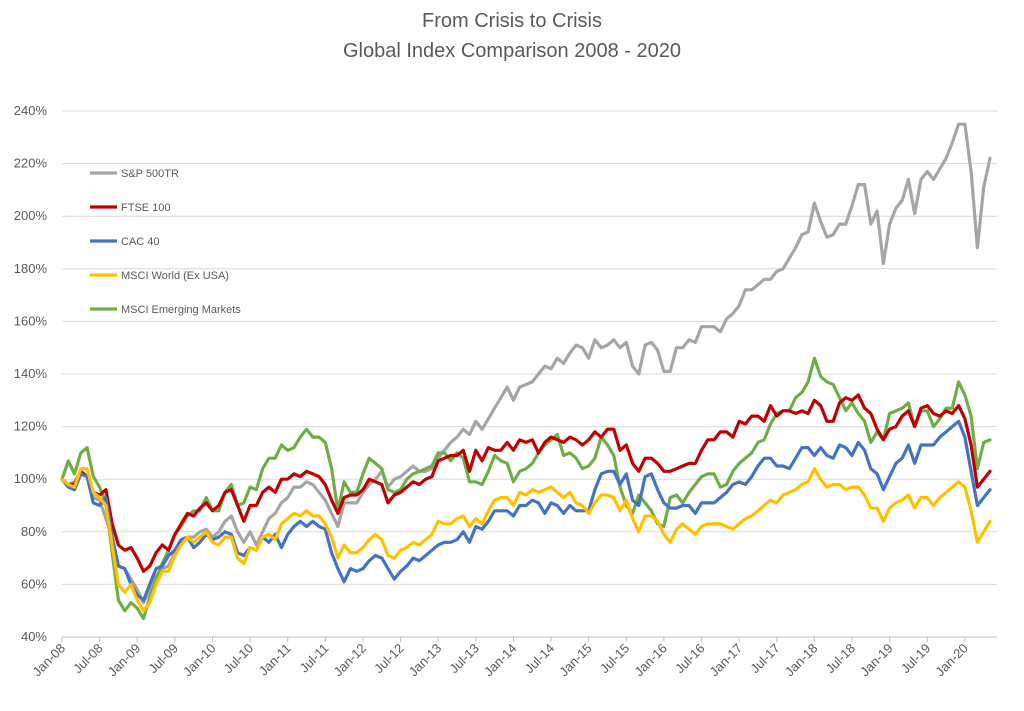  I want to click on chart-title: From Crisis to Crisis, so click(512, 21).